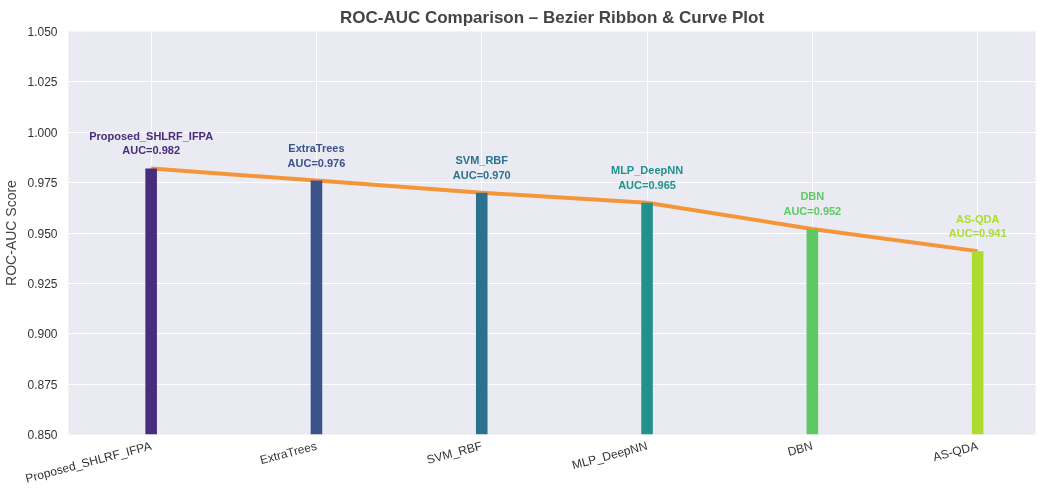 The width and height of the screenshot is (1043, 499). What do you see at coordinates (11, 232) in the screenshot?
I see `y-axis-title: ROC-AUC Score` at bounding box center [11, 232].